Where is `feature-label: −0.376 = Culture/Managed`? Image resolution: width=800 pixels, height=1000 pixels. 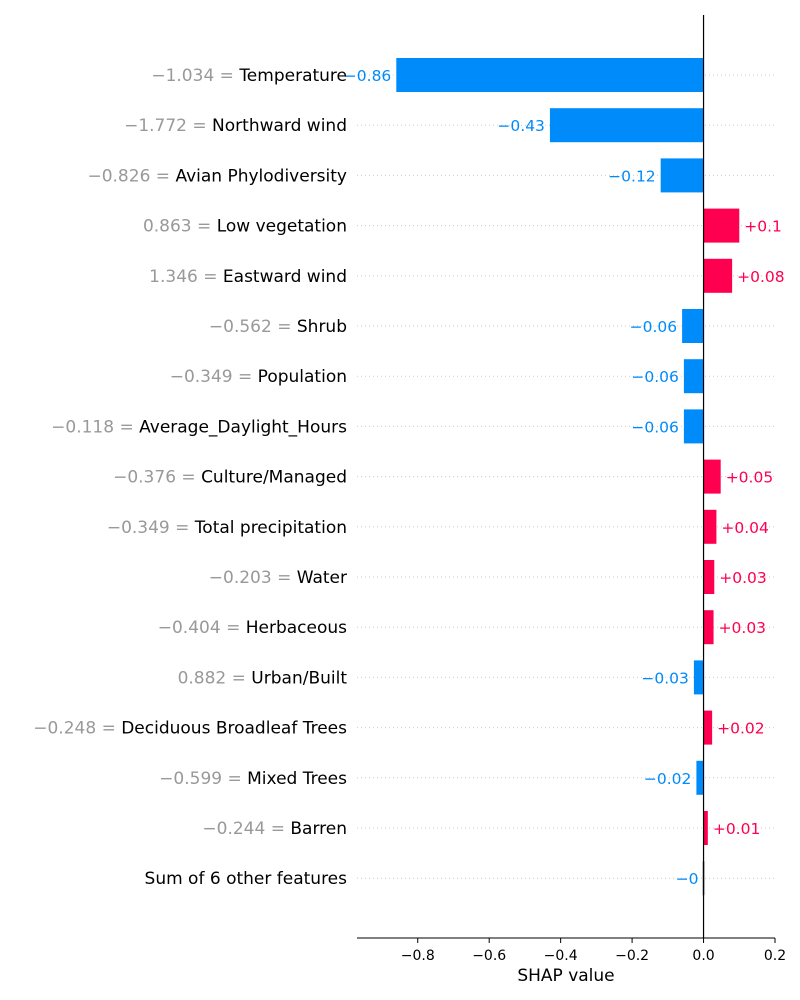
feature-label: −0.376 = Culture/Managed is located at coordinates (230, 478).